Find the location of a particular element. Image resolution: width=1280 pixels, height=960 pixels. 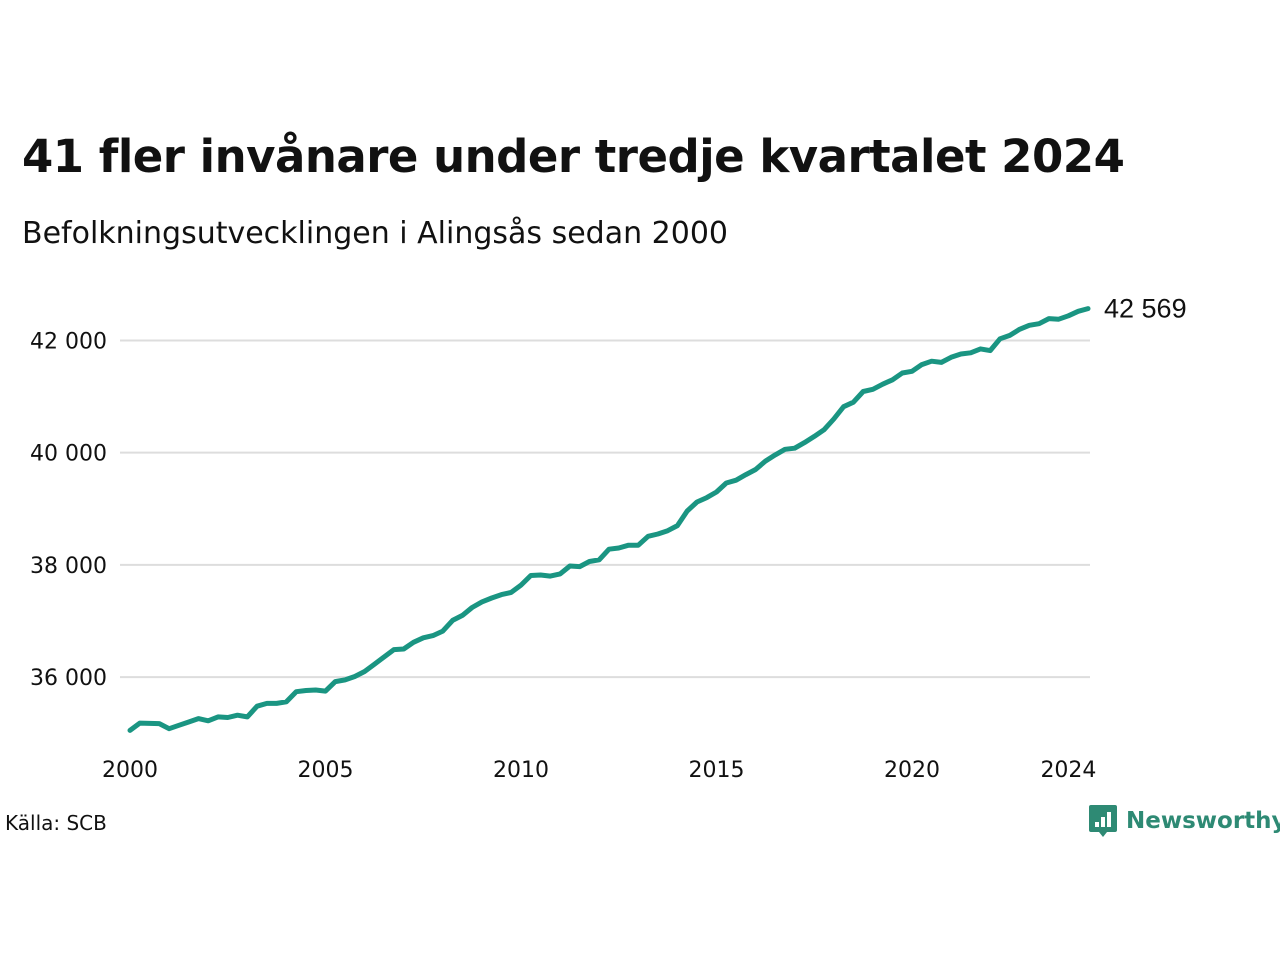

newsworthy-logo-icon is located at coordinates (1103, 821).